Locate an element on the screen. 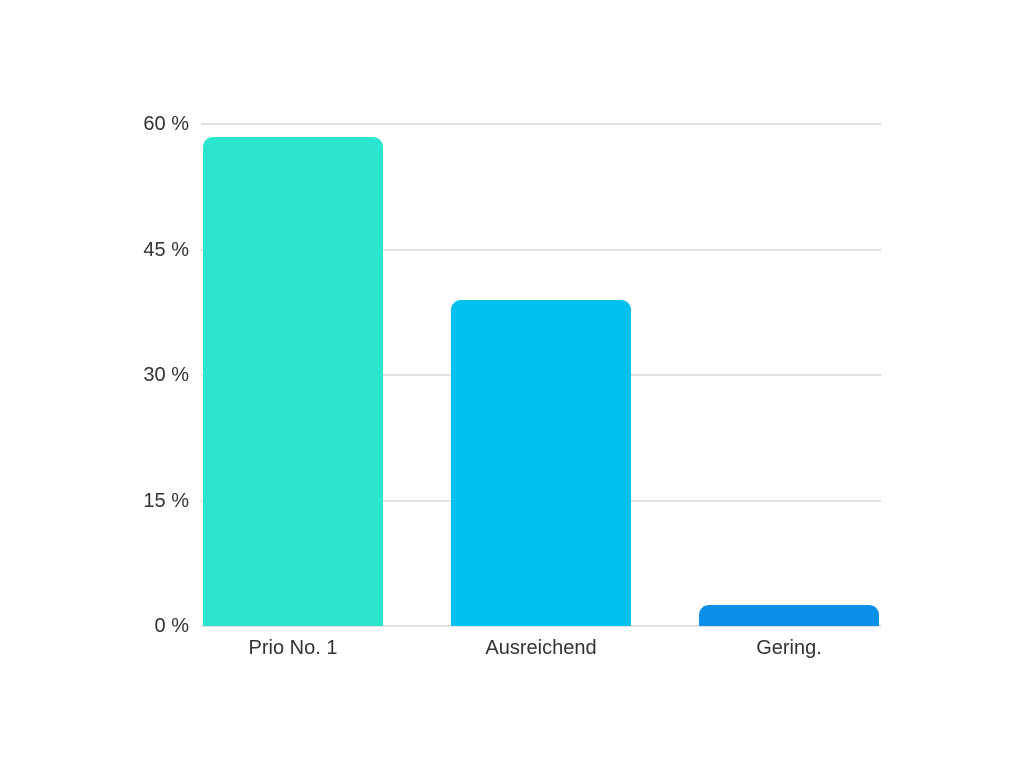 This screenshot has height=768, width=1024. y-tick-label-30: 30 % is located at coordinates (166, 375).